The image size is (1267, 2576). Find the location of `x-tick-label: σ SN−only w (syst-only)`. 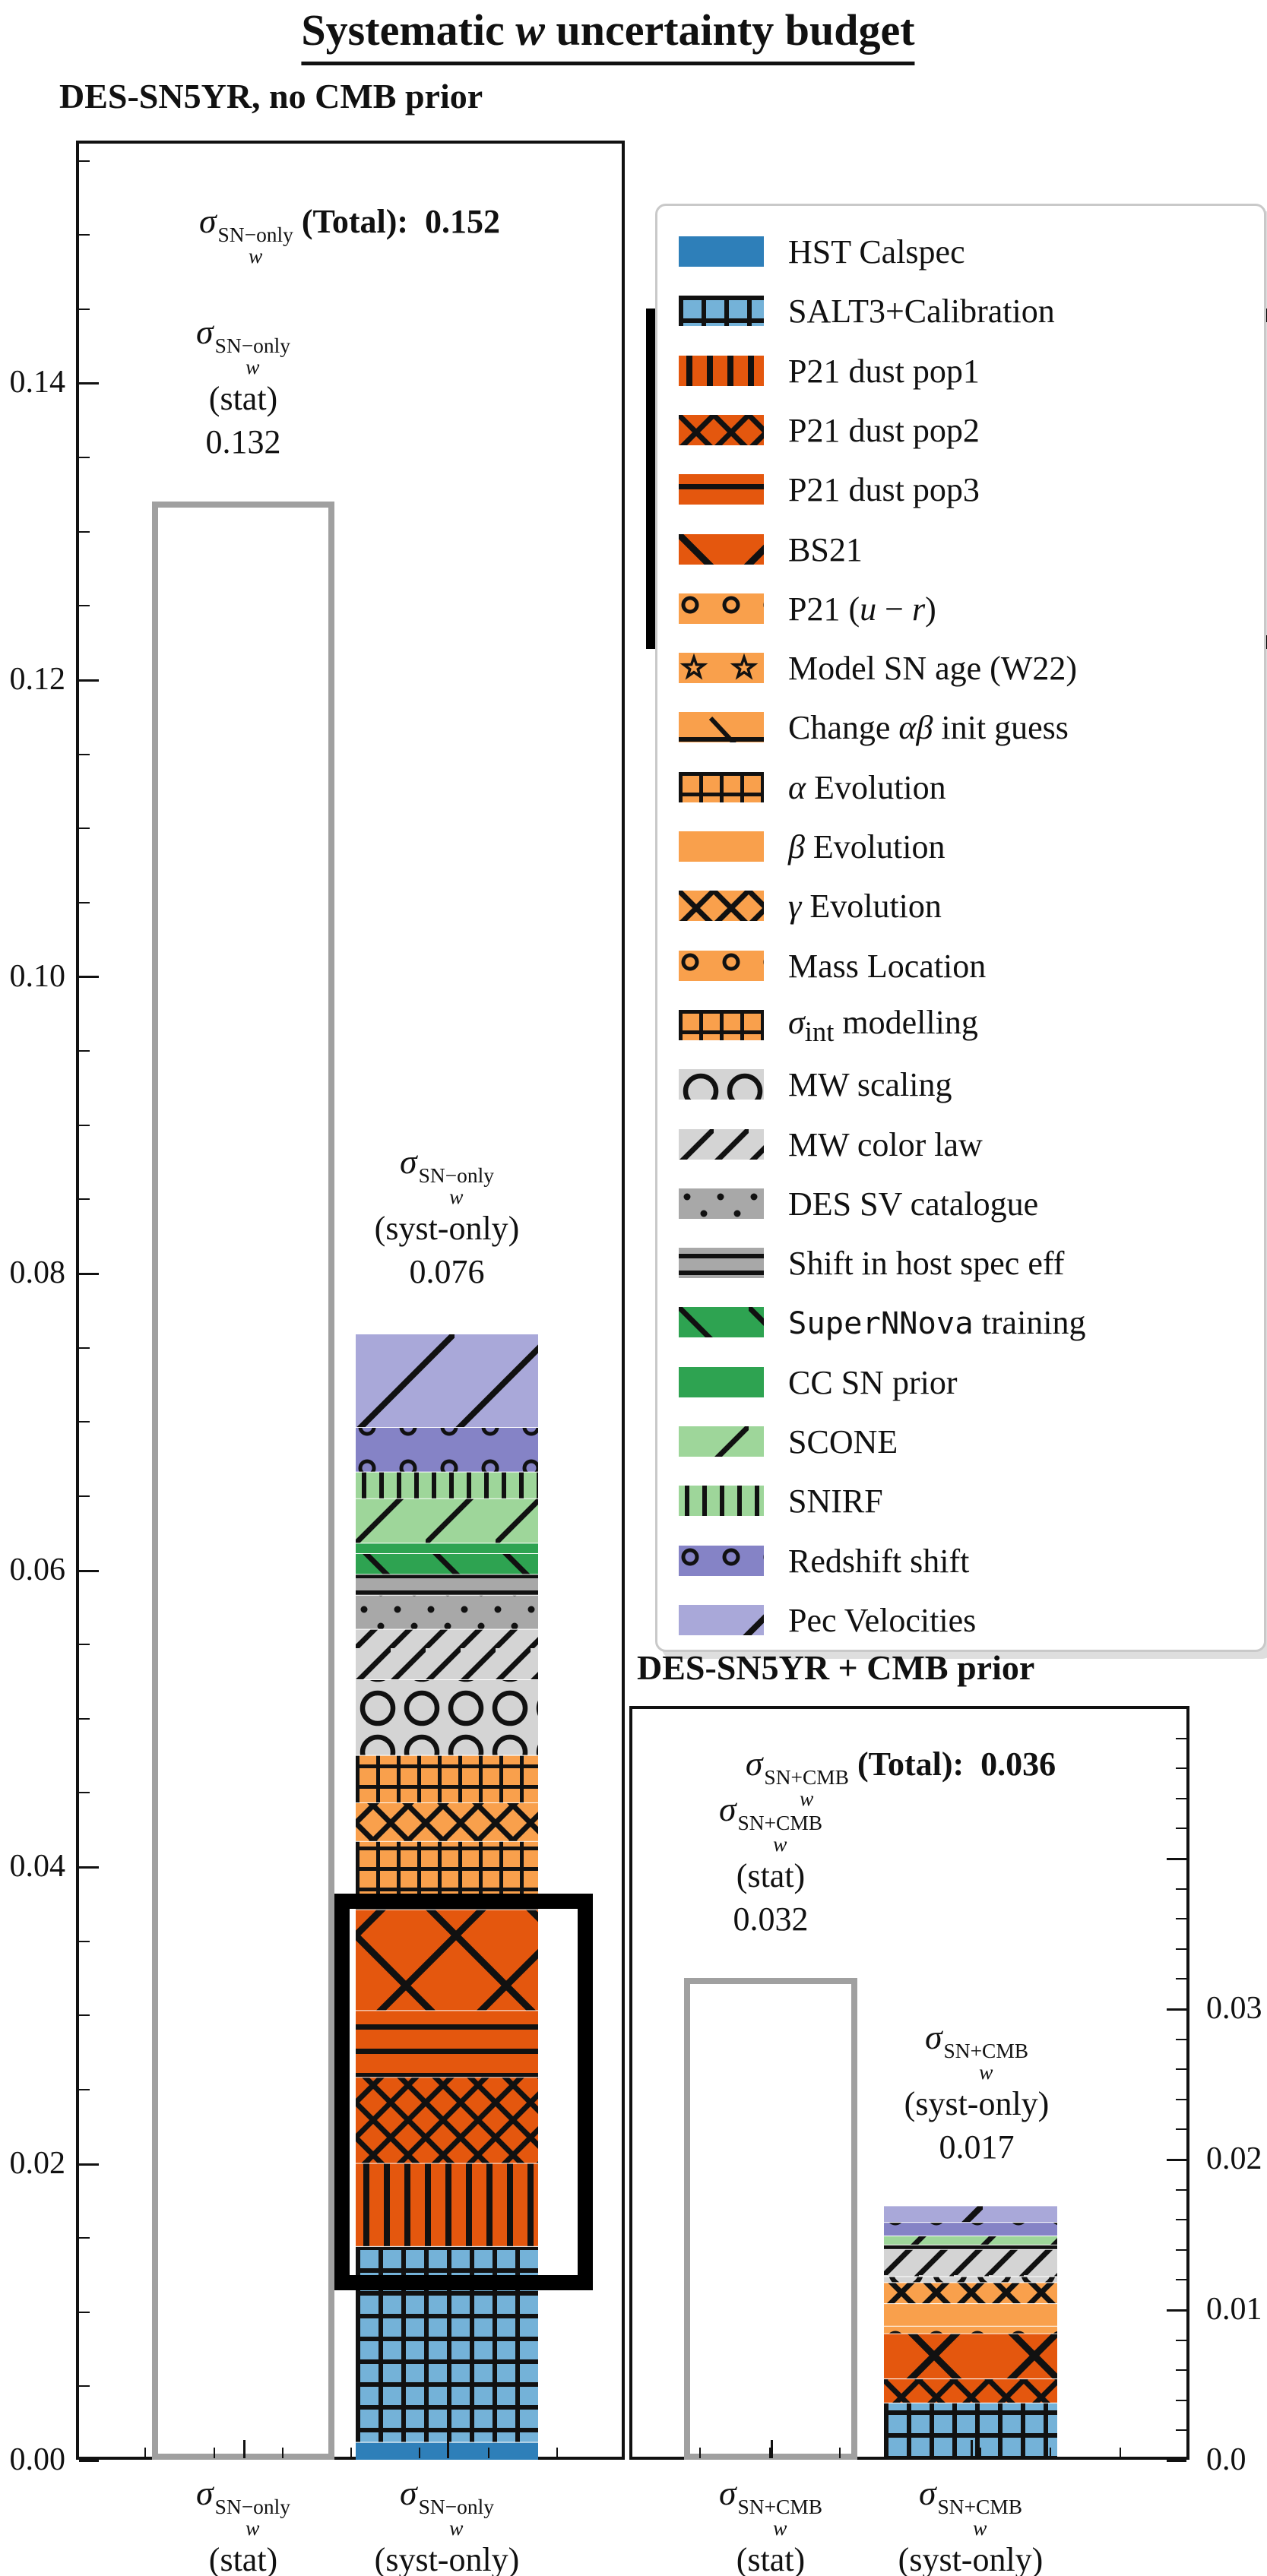

x-tick-label: σ SN−only w (syst-only) is located at coordinates (447, 2524).